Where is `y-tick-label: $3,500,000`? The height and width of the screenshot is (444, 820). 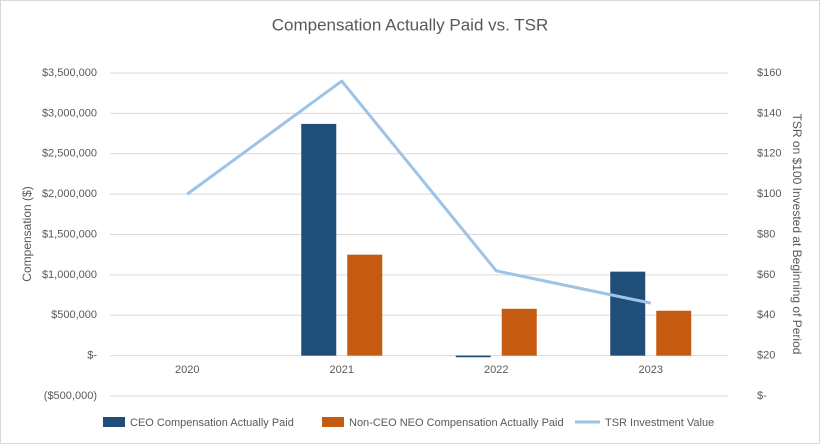
y-tick-label: $3,500,000 is located at coordinates (69, 73).